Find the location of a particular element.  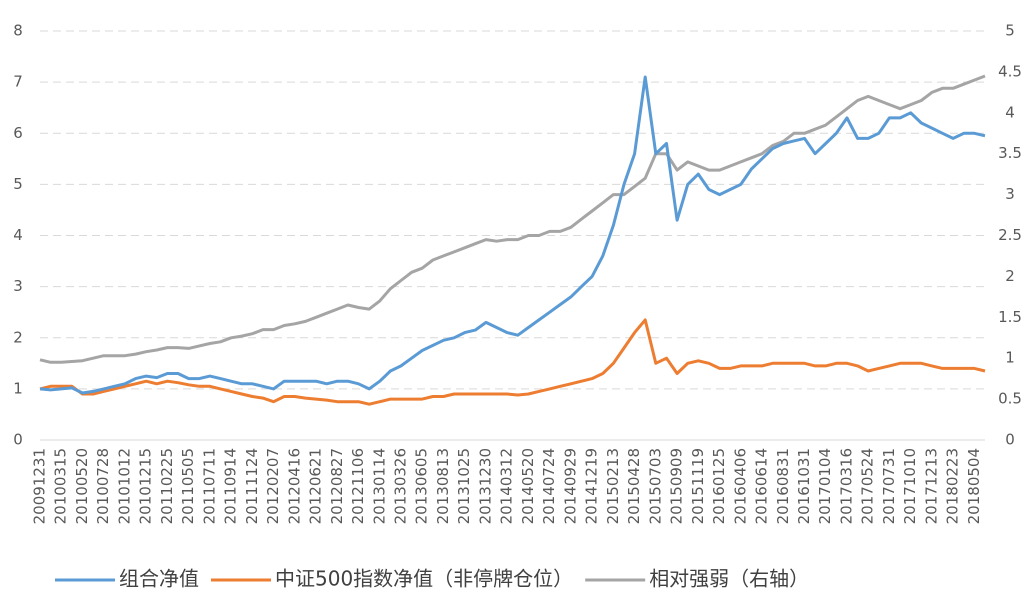

y-tick-label: 4 is located at coordinates (18, 235).